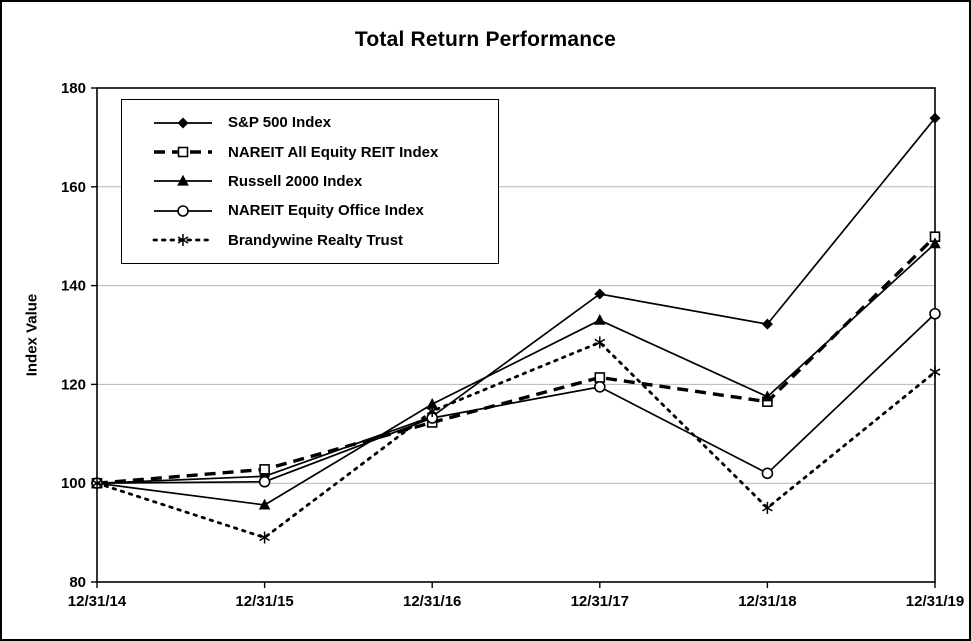 This screenshot has width=971, height=641. Describe the element at coordinates (77, 582) in the screenshot. I see `y-tick-label: 80` at that location.